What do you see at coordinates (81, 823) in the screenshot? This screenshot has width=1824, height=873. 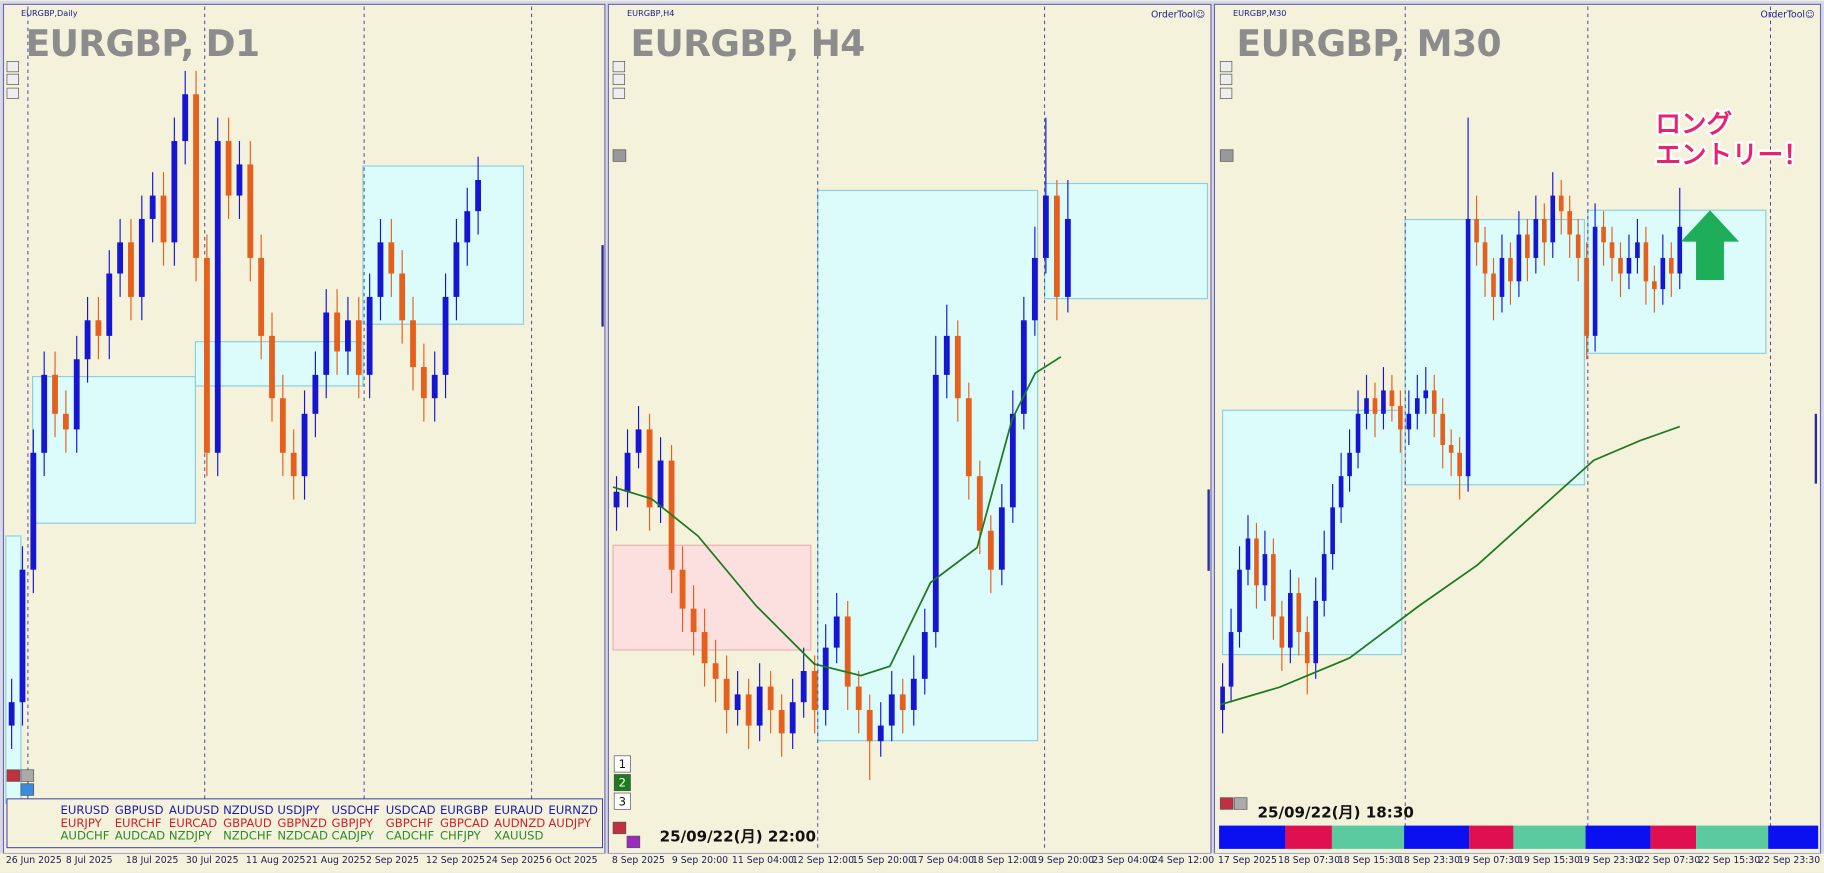 I see `pair-link: EURJPY` at bounding box center [81, 823].